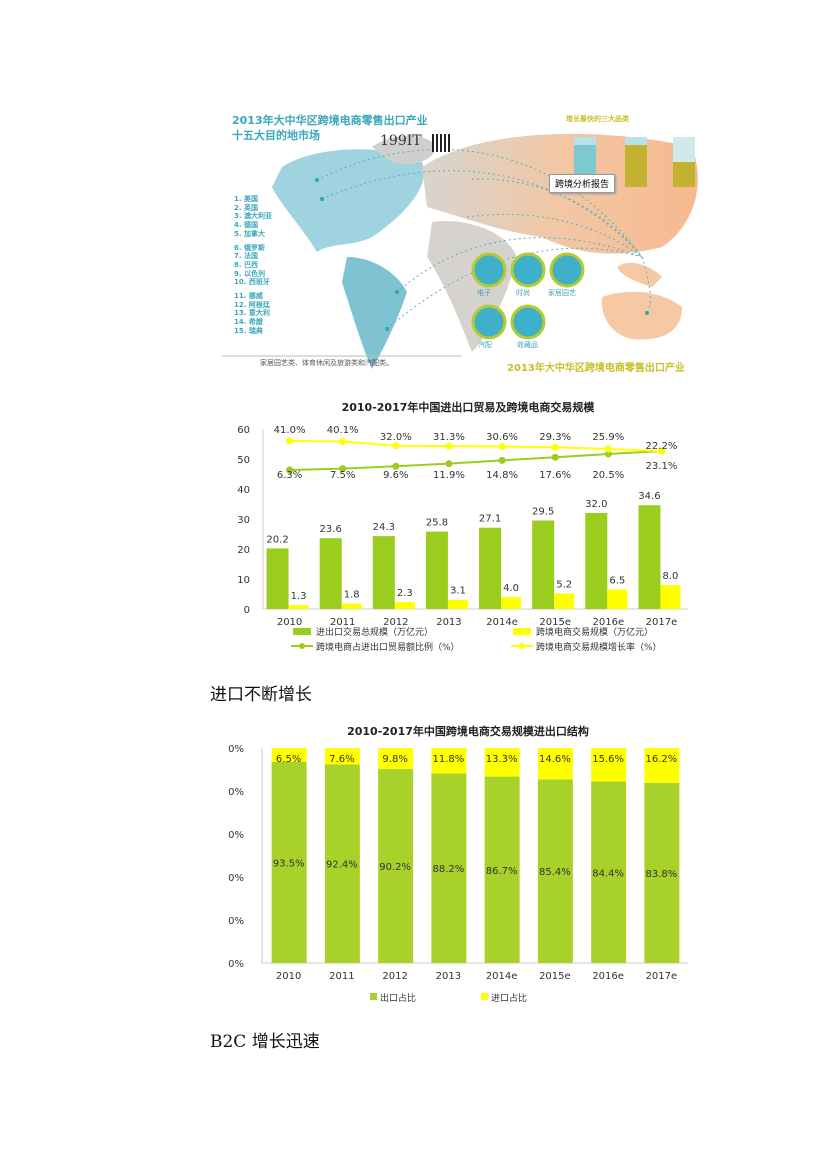 This screenshot has width=830, height=1175. I want to click on y-tick-label: 80%, so click(236, 792).